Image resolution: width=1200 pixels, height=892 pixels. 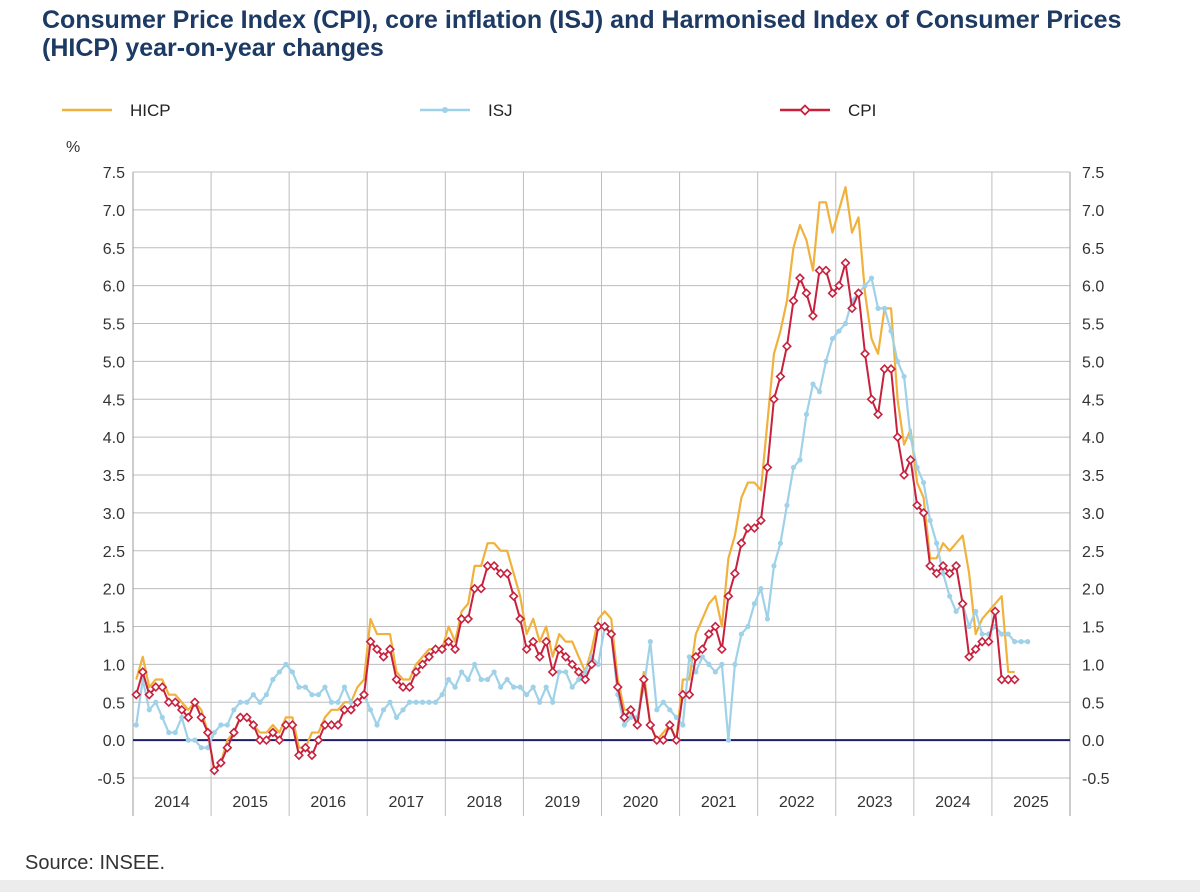 What do you see at coordinates (406, 802) in the screenshot?
I see `x-tick-label: 2017` at bounding box center [406, 802].